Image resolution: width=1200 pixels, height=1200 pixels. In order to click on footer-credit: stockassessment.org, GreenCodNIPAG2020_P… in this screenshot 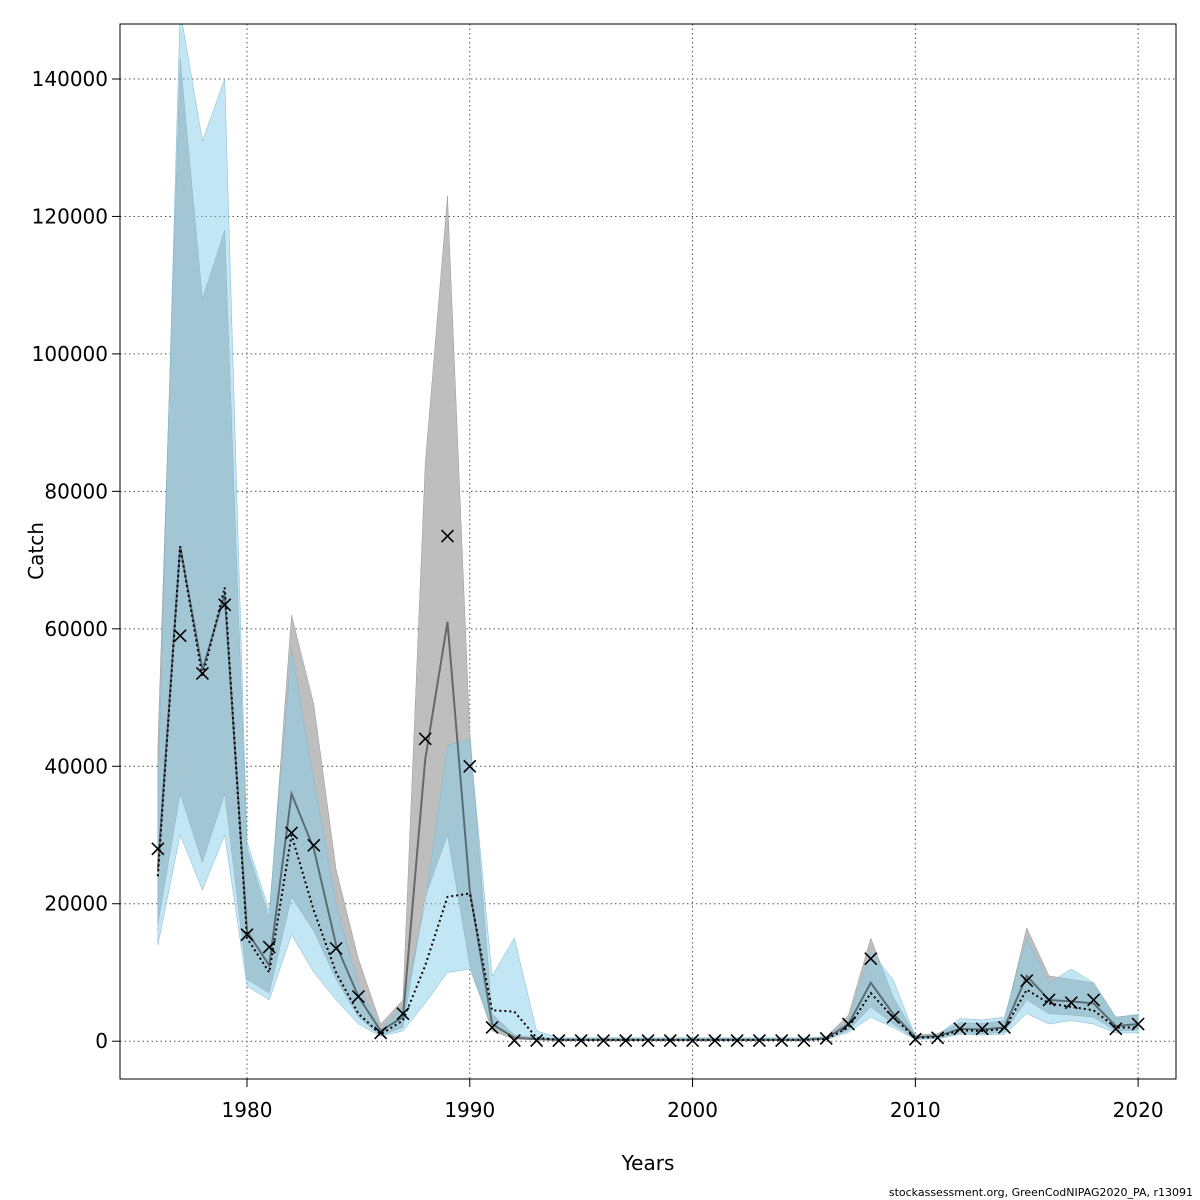, I will do `click(1041, 1192)`.